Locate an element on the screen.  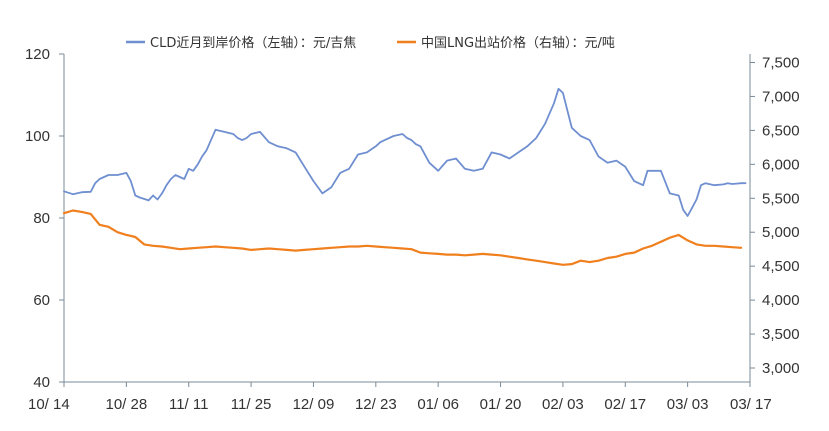
y-left-tick-label: 120 is located at coordinates (37, 54).